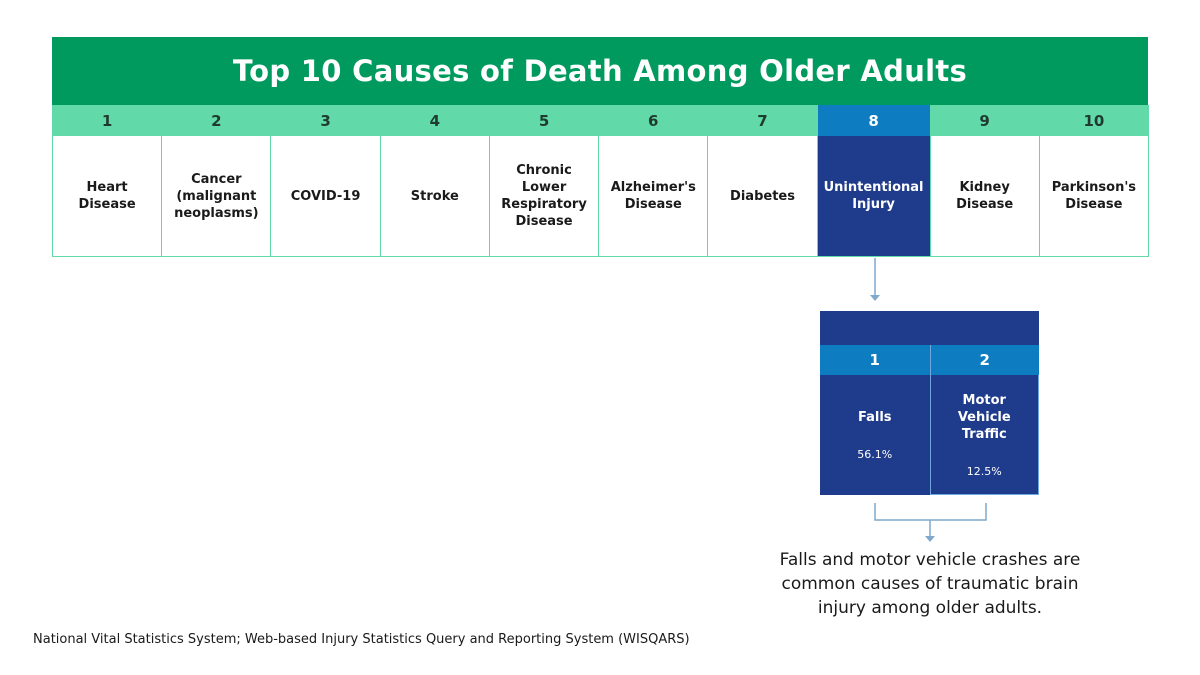 The image size is (1200, 675). I want to click on cause-column-5: 5 Chronic Lower Respiratory Disease, so click(544, 181).